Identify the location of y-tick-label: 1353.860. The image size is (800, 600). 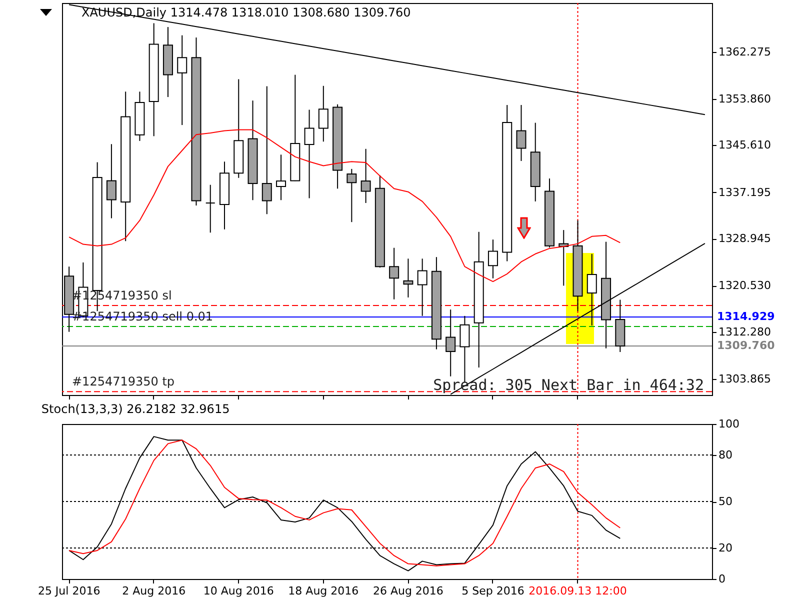
(744, 99).